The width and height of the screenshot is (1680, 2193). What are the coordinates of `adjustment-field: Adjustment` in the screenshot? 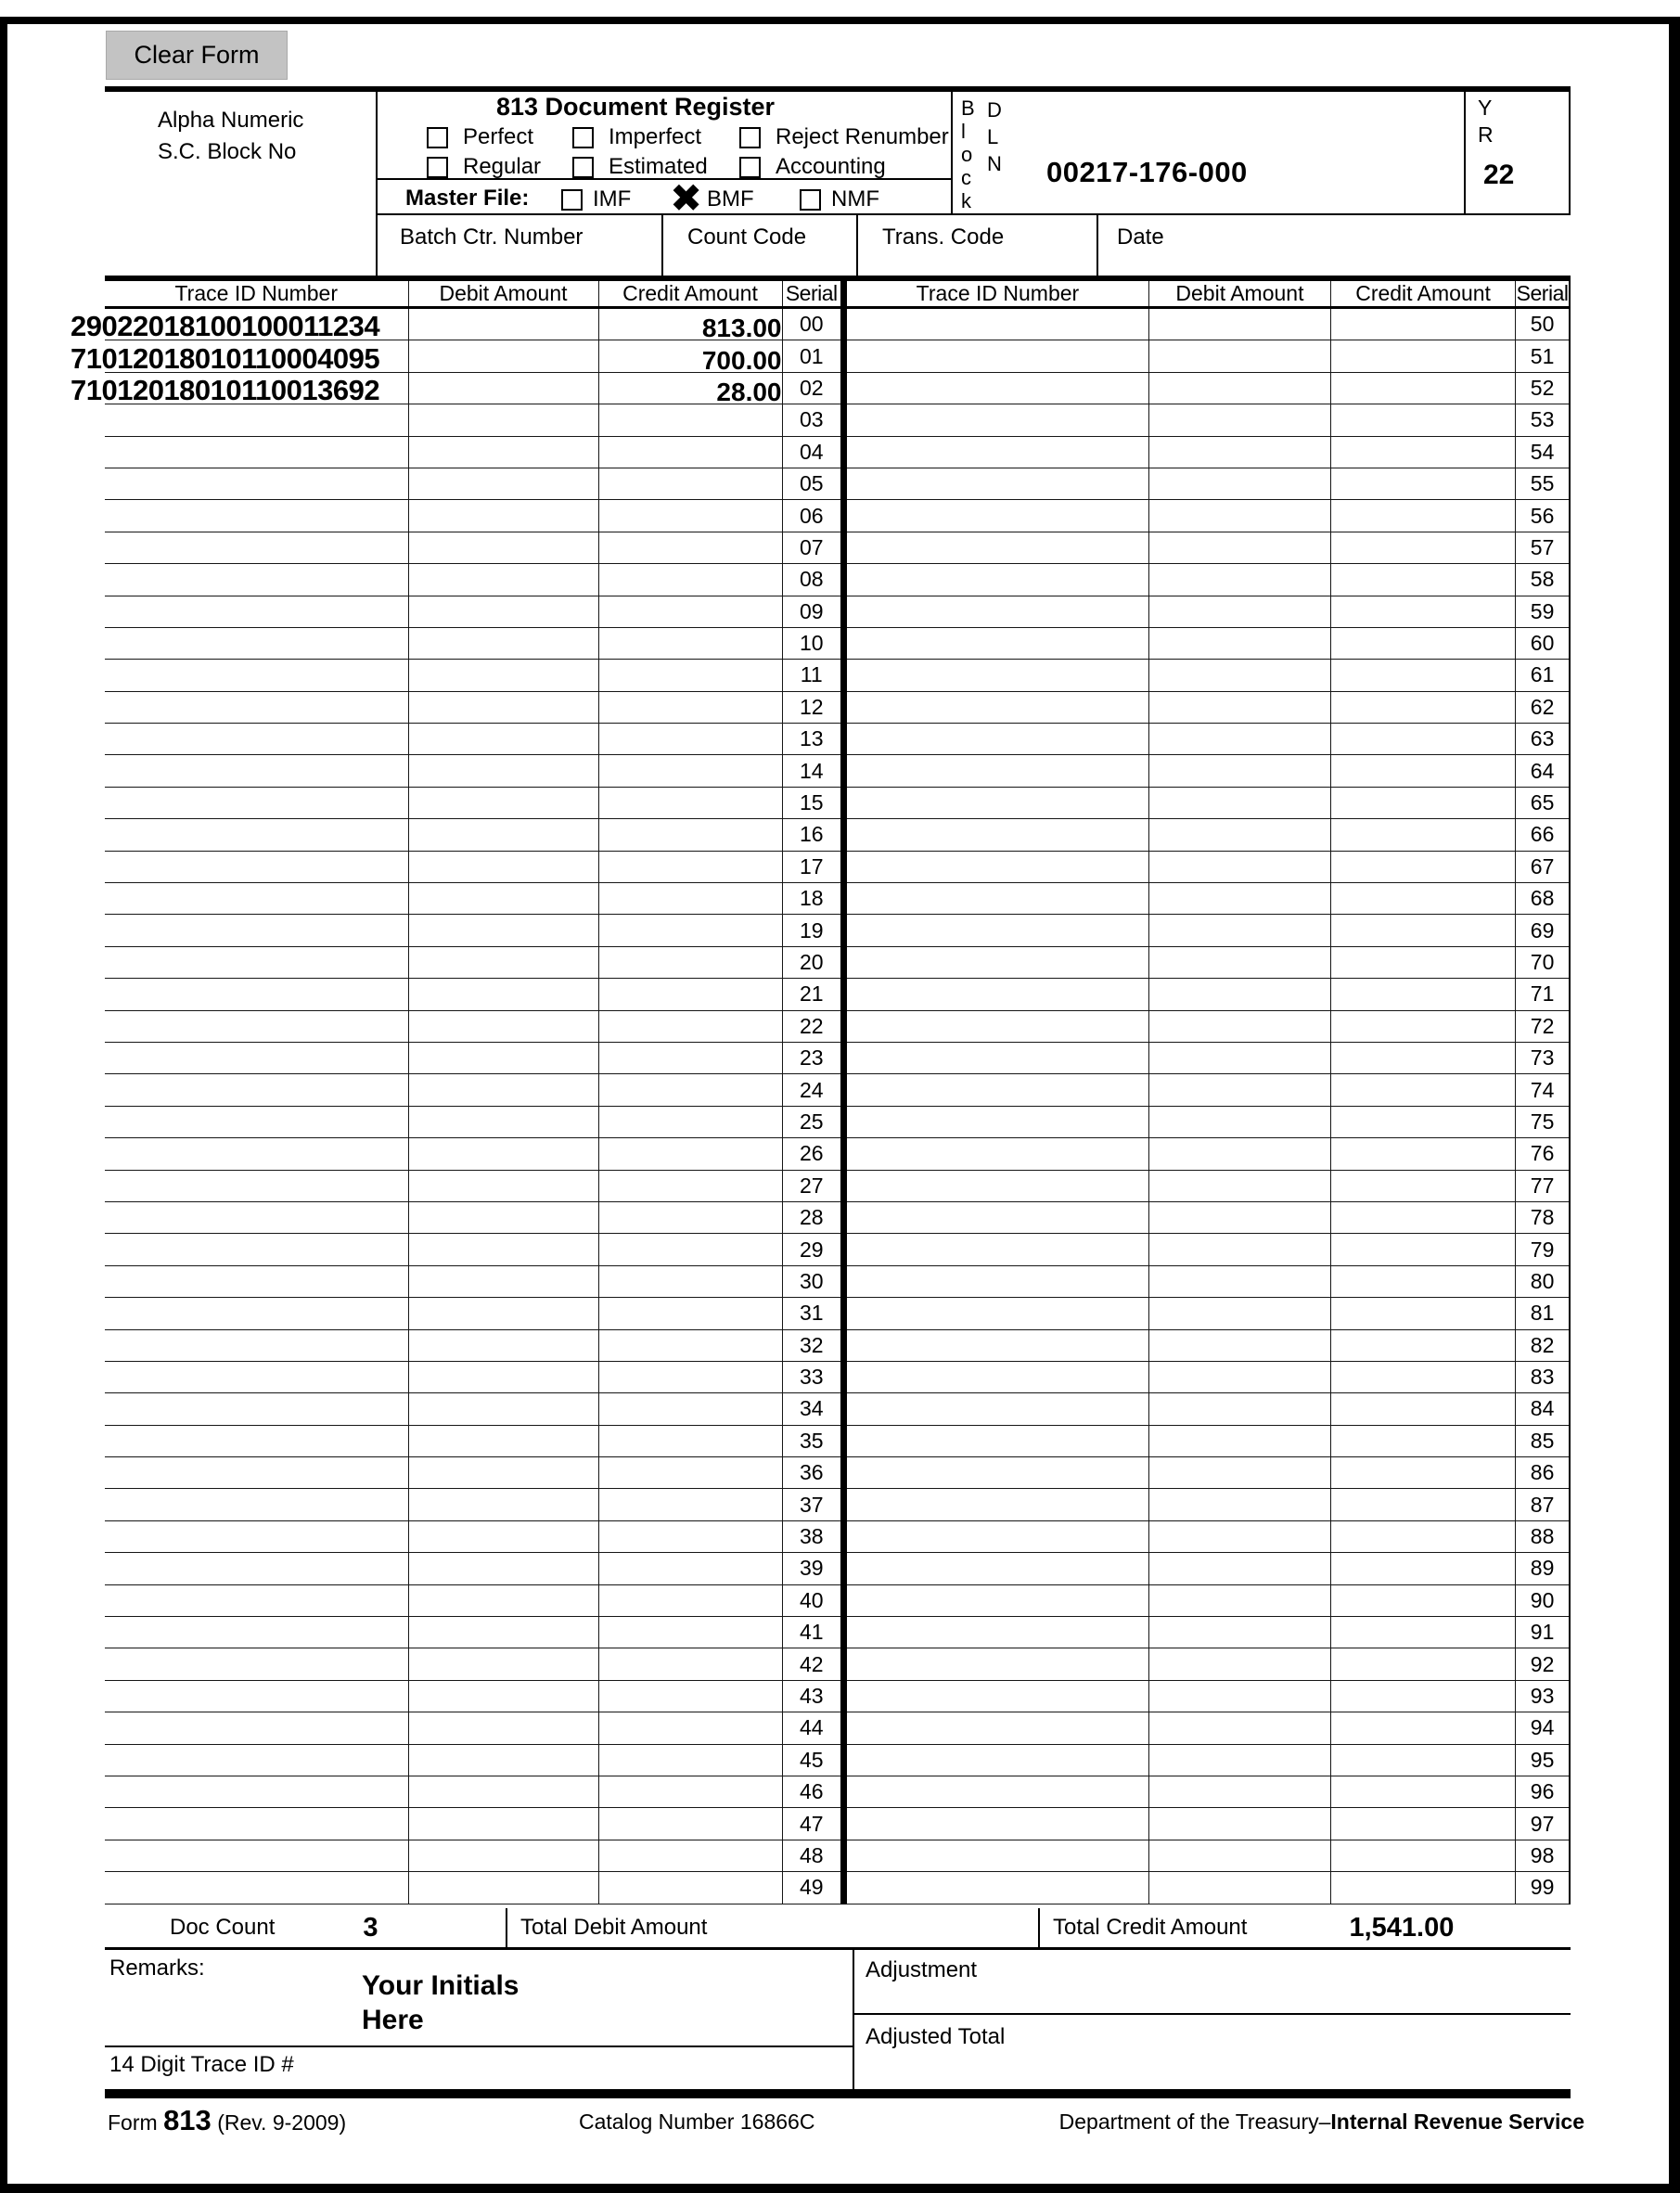 It's located at (1212, 1982).